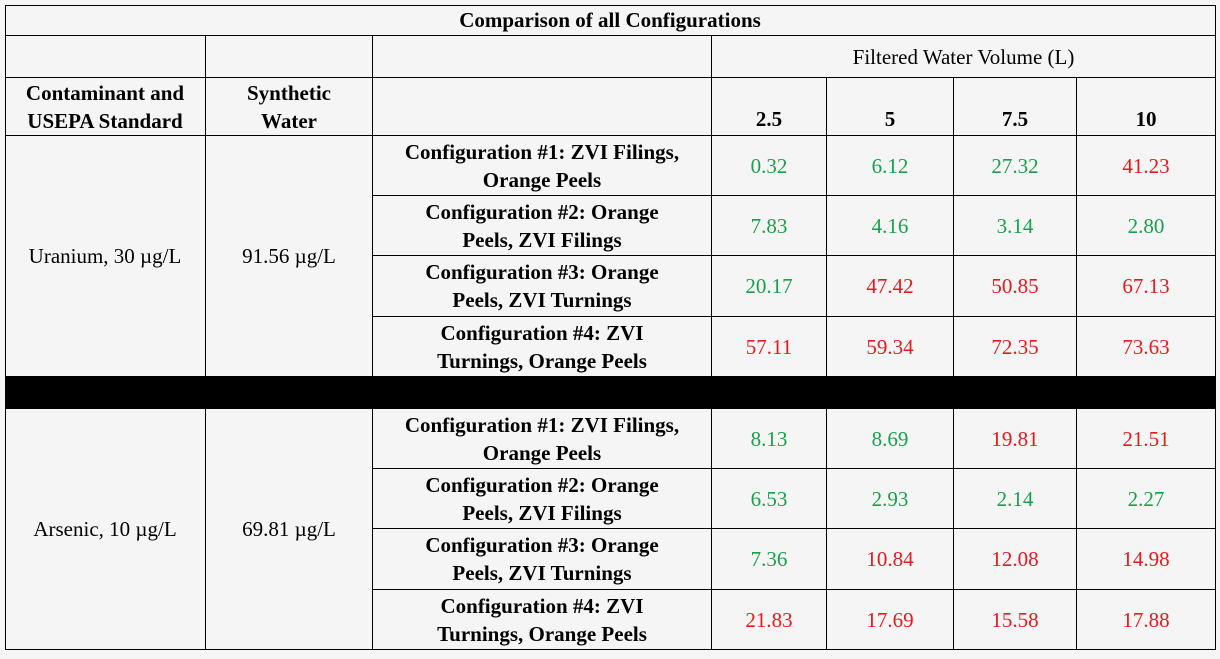 The image size is (1220, 659). Describe the element at coordinates (769, 439) in the screenshot. I see `concentration-cell: 8.13` at that location.